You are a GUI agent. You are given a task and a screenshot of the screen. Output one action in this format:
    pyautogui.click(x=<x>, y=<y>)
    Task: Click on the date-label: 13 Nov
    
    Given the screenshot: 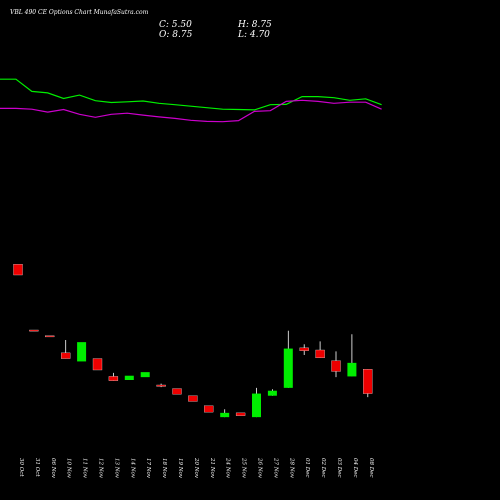 What is the action you would take?
    pyautogui.click(x=116, y=468)
    